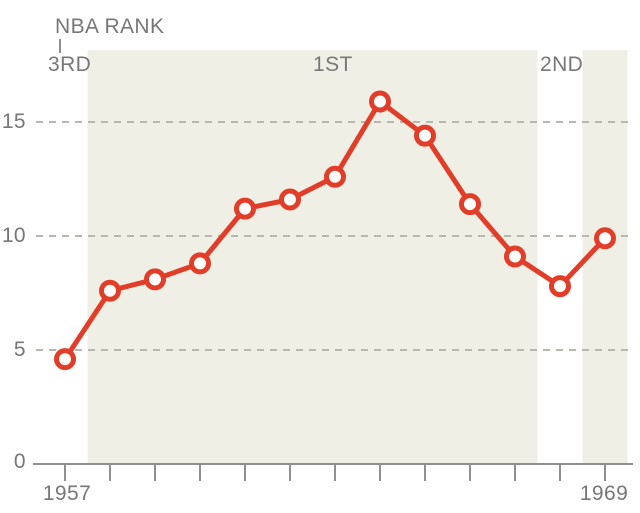 Image resolution: width=640 pixels, height=513 pixels. I want to click on y-axis-tick-label-15: 15, so click(13, 121).